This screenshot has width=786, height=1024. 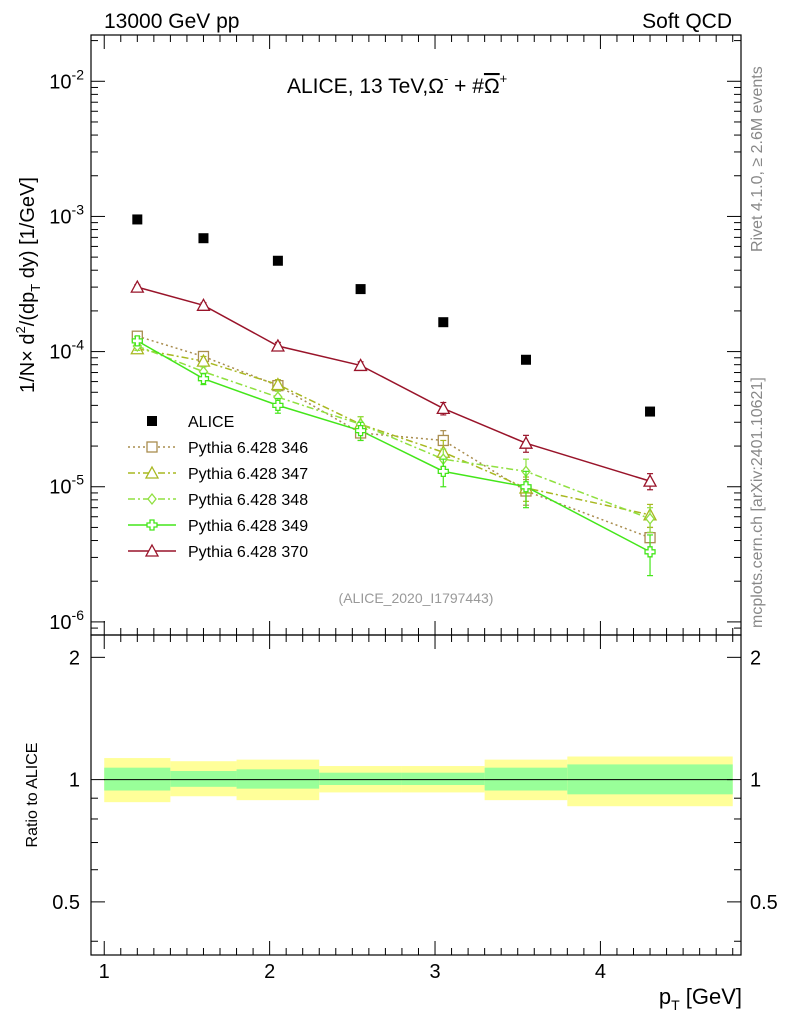 What do you see at coordinates (66, 485) in the screenshot?
I see `y-tick-label: 10⁻⁵` at bounding box center [66, 485].